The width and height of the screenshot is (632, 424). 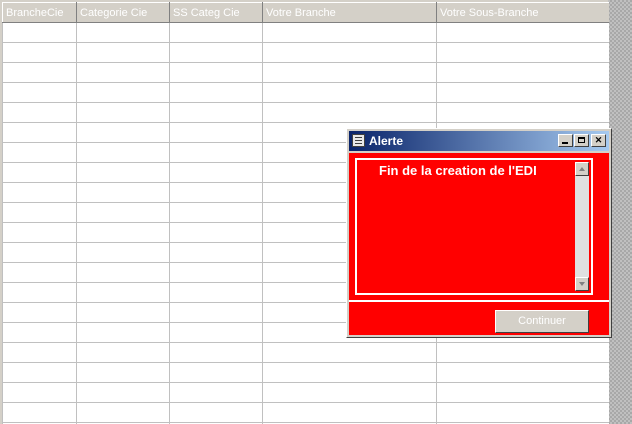 What do you see at coordinates (582, 226) in the screenshot?
I see `message-scrollbar` at bounding box center [582, 226].